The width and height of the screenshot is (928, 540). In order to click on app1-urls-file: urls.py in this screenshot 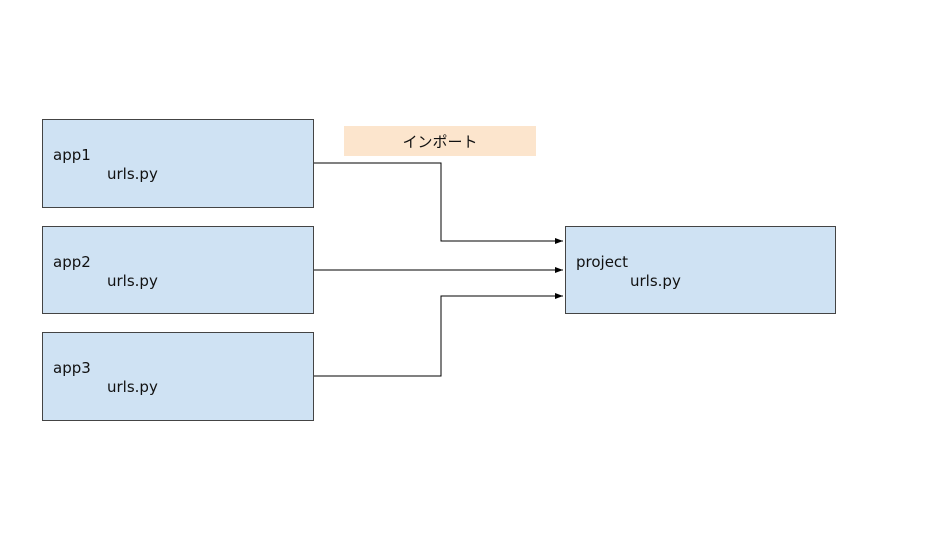, I will do `click(132, 174)`.